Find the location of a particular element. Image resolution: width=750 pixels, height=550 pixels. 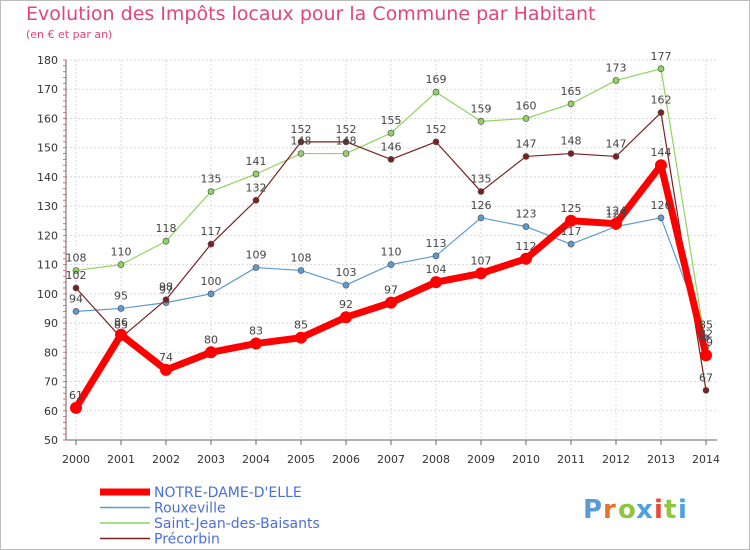

logo-letter: t is located at coordinates (670, 510).